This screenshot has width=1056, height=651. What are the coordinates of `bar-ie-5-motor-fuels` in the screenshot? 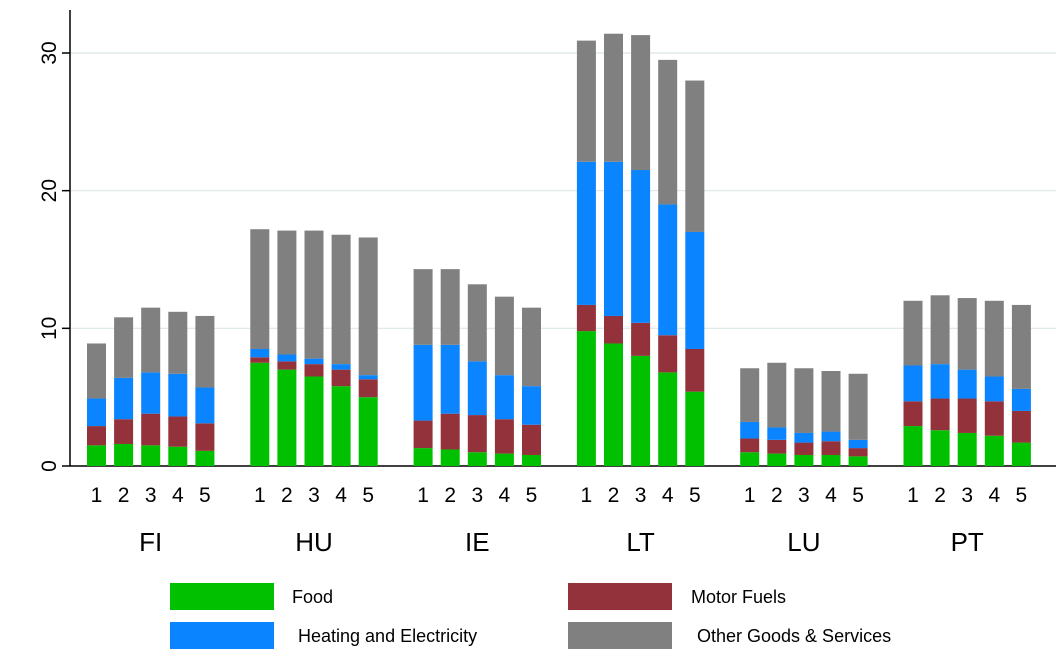 It's located at (531, 439).